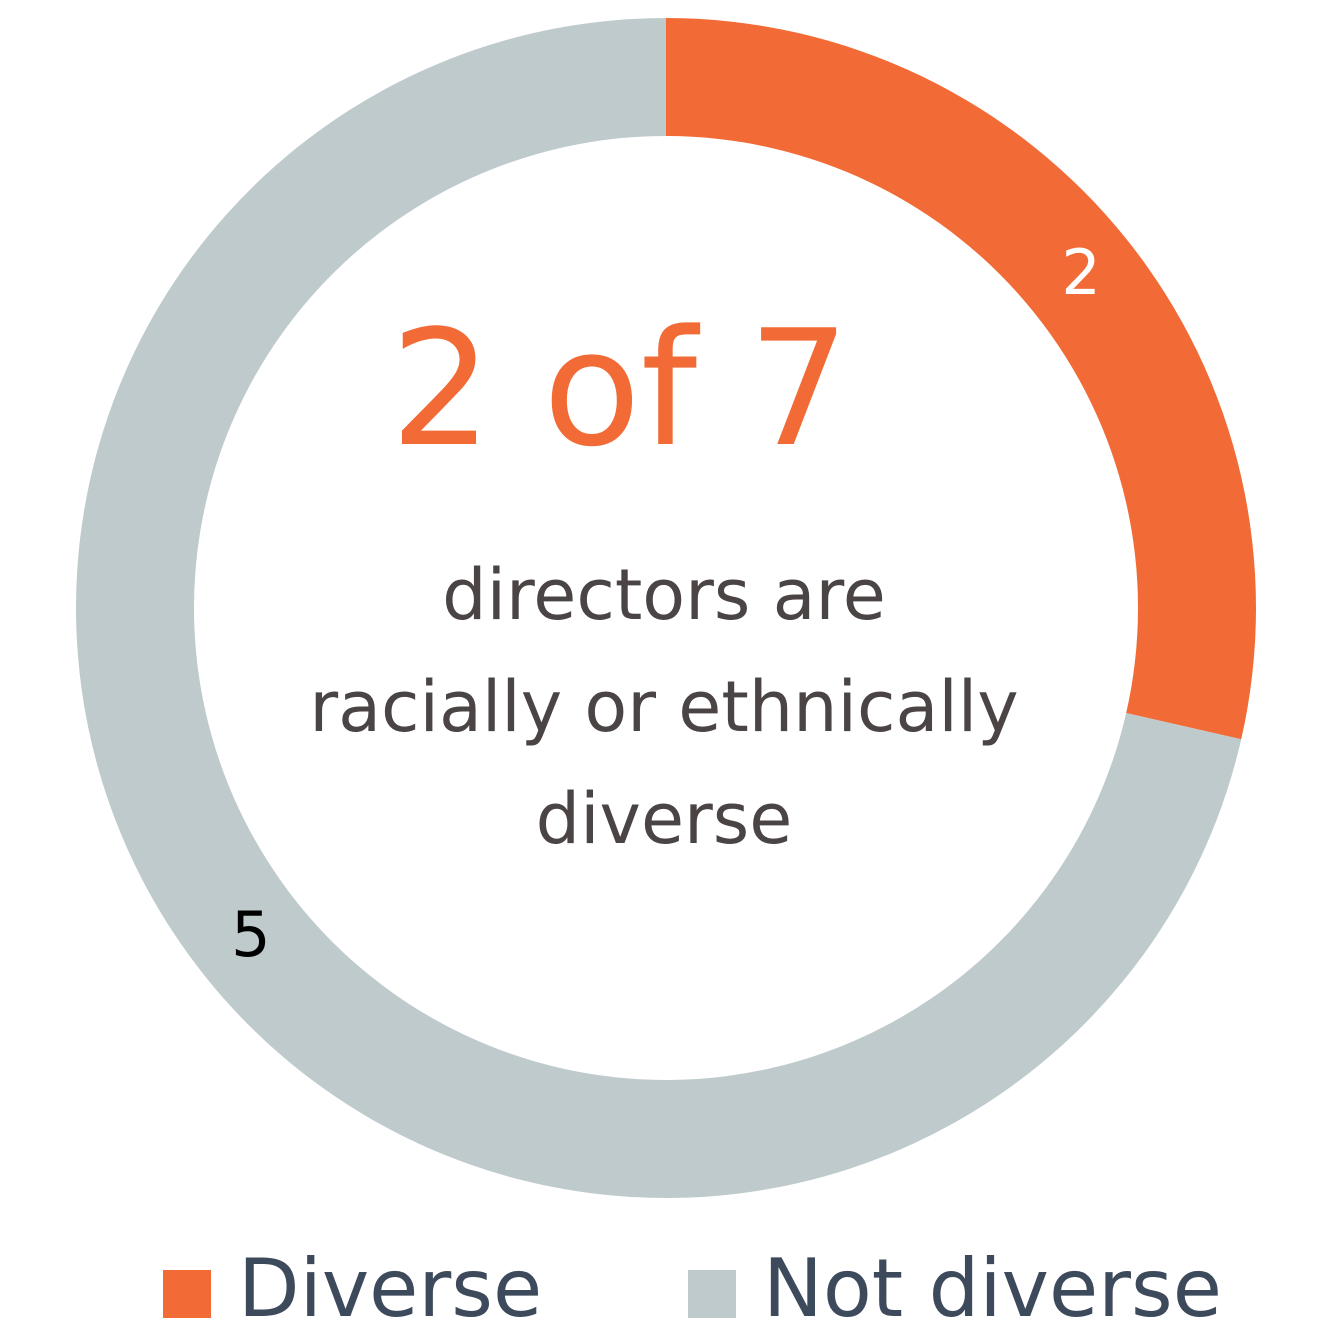  I want to click on center-title: 2 of 7, so click(620, 388).